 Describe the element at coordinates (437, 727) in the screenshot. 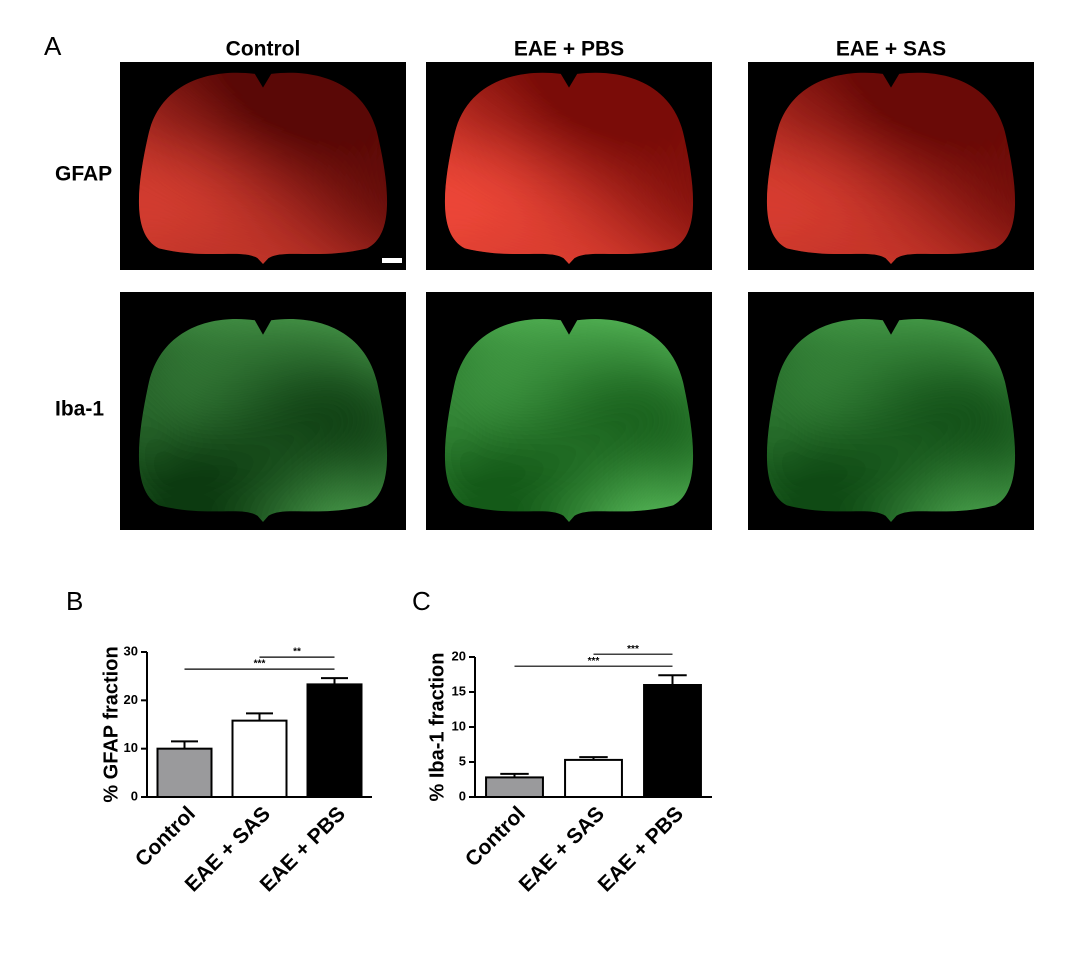

I see `y-axis-label: % Iba-1 fraction` at that location.